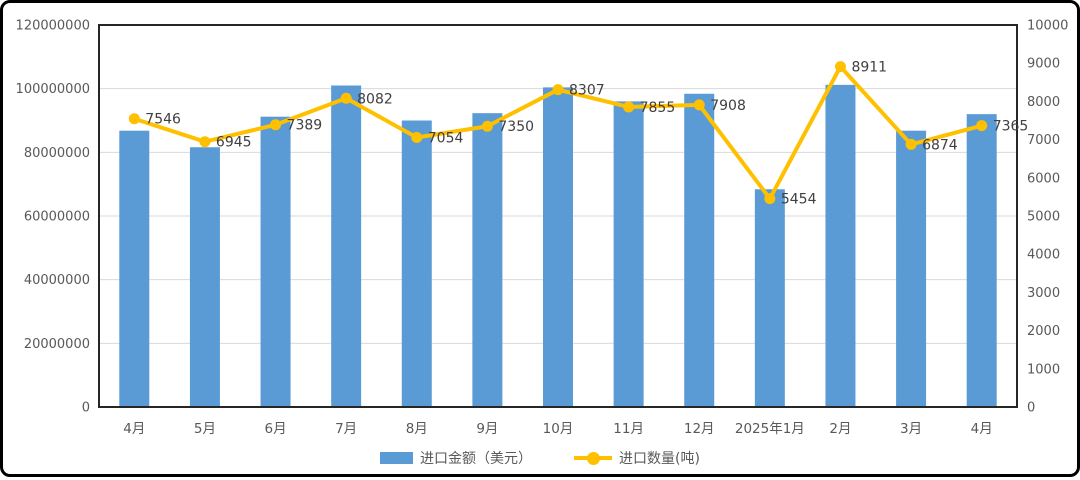  I want to click on right-axis-tick-label: 9000, so click(1043, 64).